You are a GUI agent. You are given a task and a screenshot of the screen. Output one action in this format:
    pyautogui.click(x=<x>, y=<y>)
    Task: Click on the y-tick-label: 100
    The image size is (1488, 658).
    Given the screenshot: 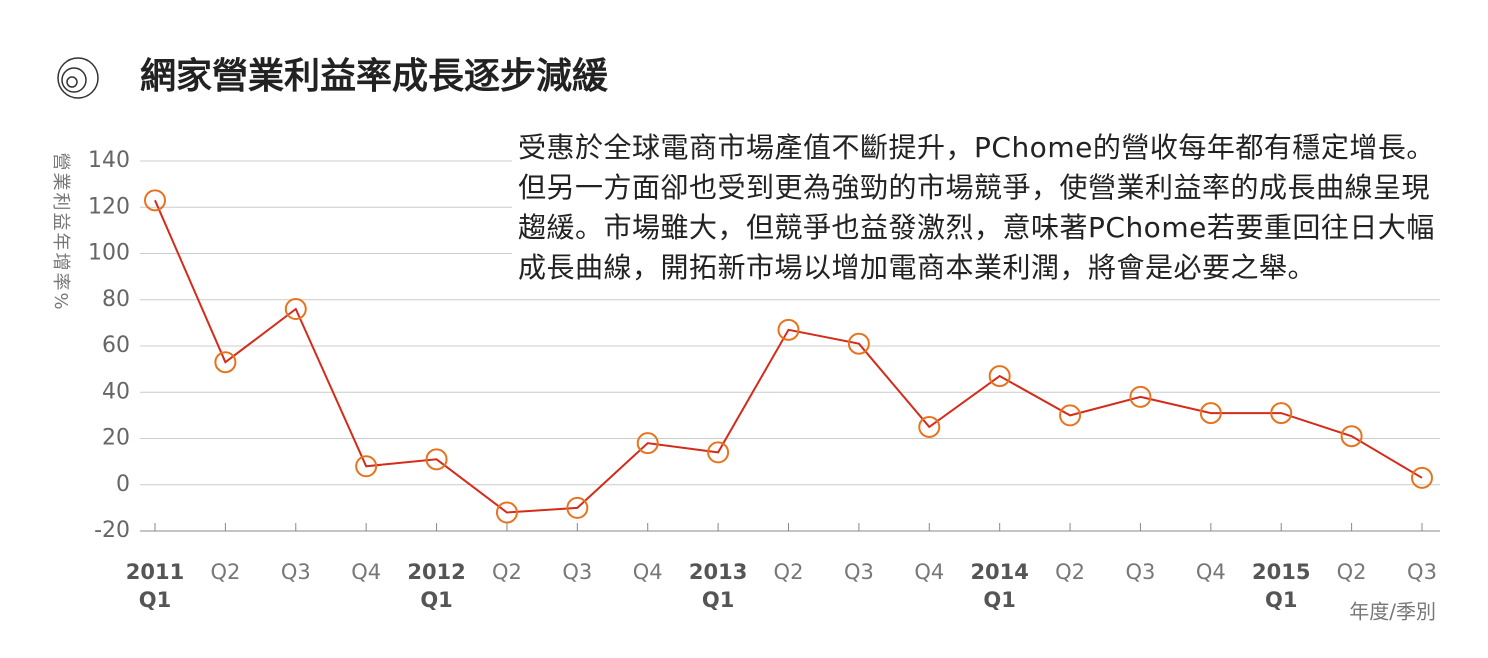 What is the action you would take?
    pyautogui.click(x=109, y=253)
    